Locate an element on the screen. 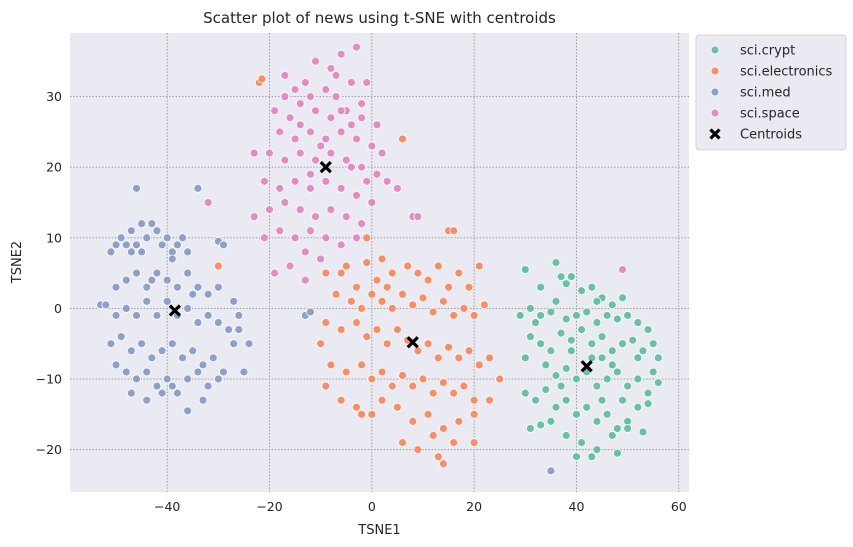 This screenshot has height=547, width=853. y-tick-label: 10 is located at coordinates (54, 237).